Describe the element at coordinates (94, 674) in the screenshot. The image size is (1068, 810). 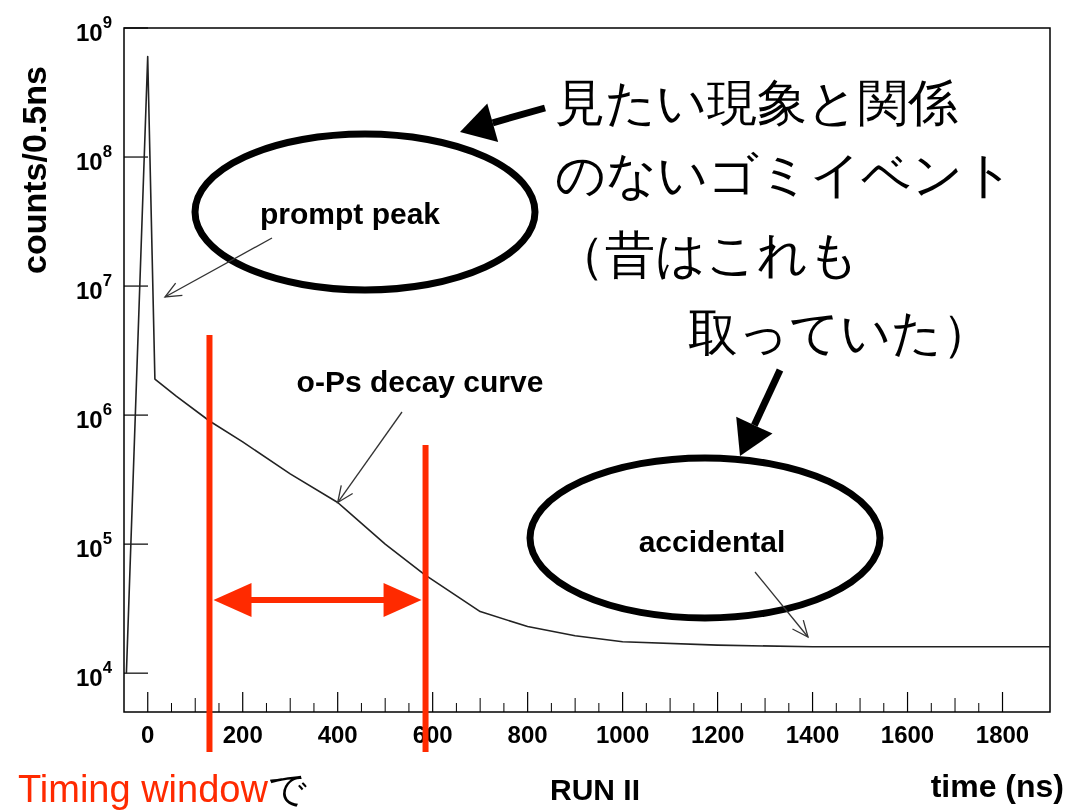
I see `y-tick-label: 10$^{4}$` at that location.